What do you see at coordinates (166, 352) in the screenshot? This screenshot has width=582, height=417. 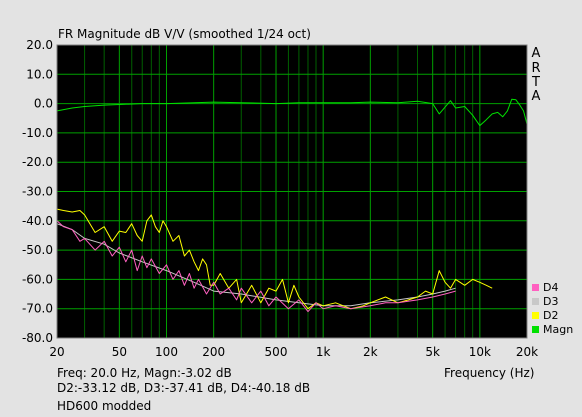 I see `x-tick-label: 100` at bounding box center [166, 352].